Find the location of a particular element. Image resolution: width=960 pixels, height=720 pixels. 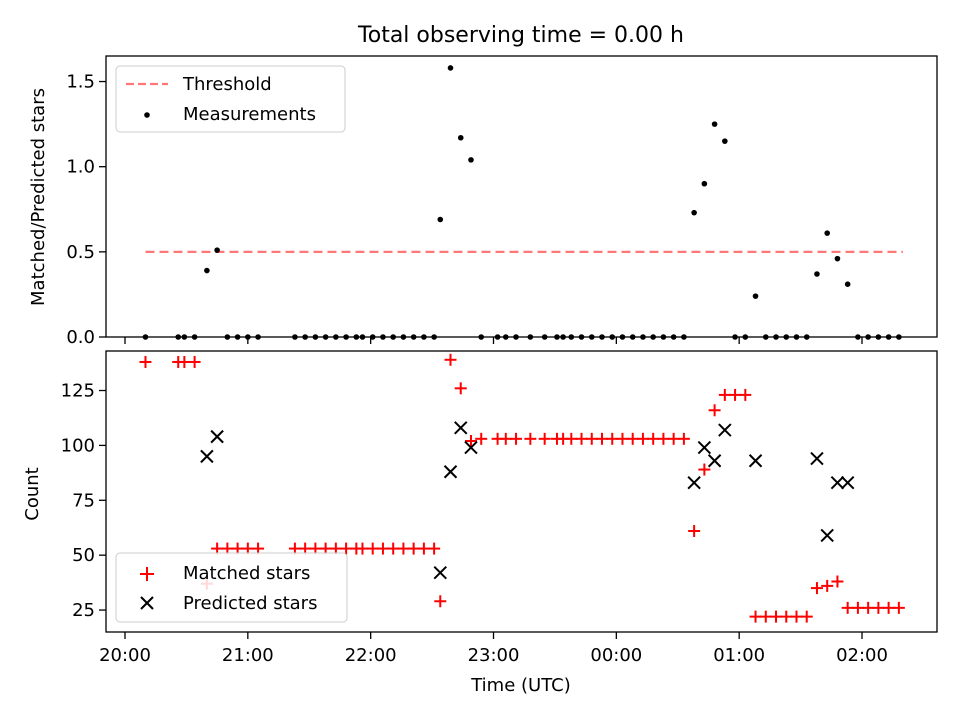

bottom-legend-box is located at coordinates (231, 587).